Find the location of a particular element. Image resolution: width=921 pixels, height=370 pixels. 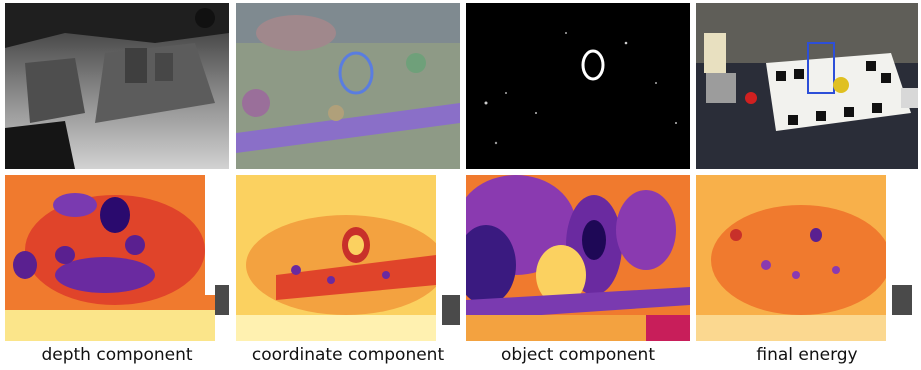

coordinate-image is located at coordinates (348, 86).